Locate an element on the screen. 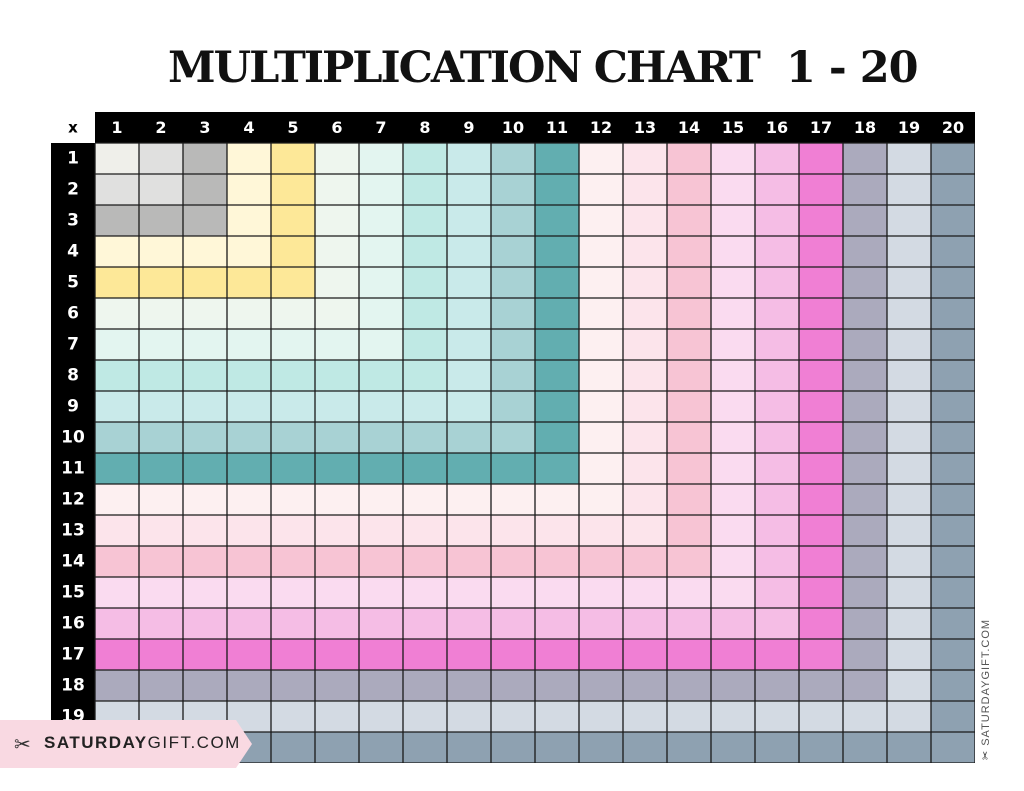  column-header: 11 is located at coordinates (557, 127).